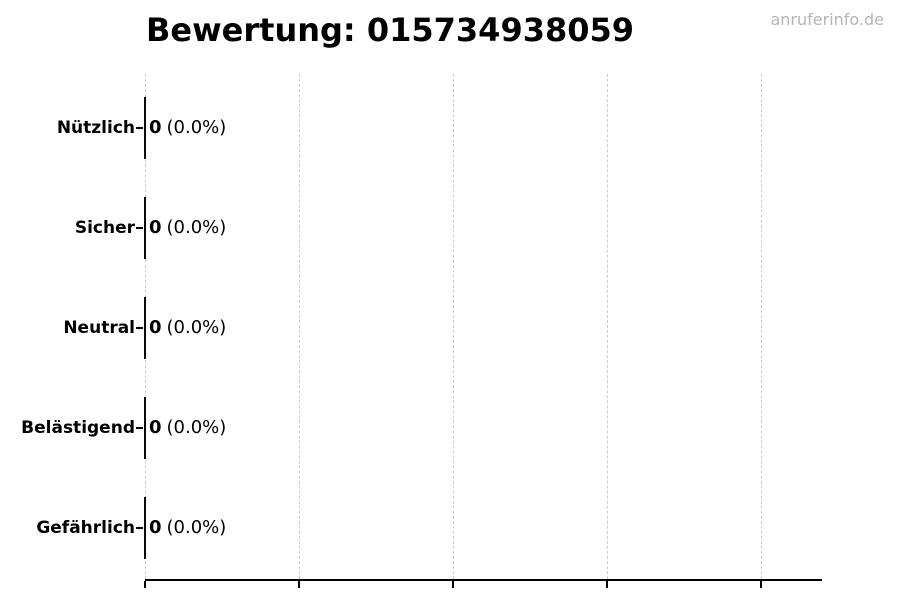 The width and height of the screenshot is (900, 600). I want to click on category-label: Sicher, so click(104, 227).